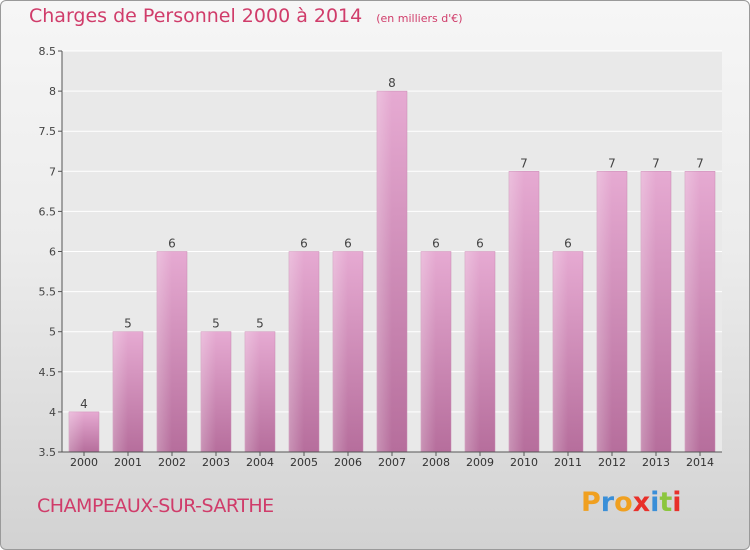 The image size is (750, 550). Describe the element at coordinates (591, 502) in the screenshot. I see `logo-letter: P` at that location.